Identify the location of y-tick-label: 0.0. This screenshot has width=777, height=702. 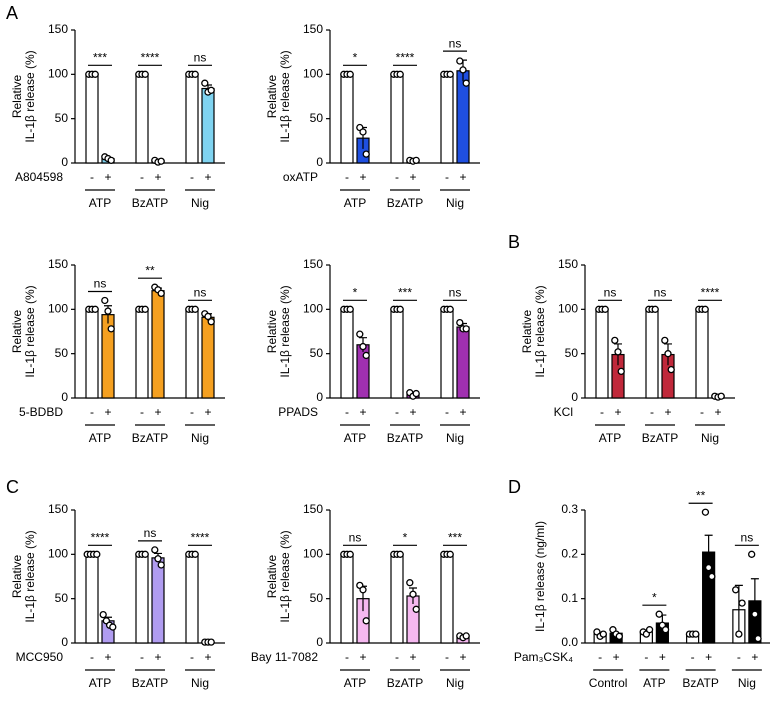
(569, 642).